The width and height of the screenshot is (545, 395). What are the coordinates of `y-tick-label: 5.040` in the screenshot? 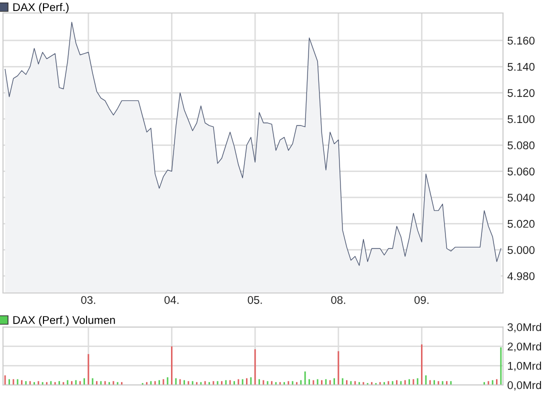 It's located at (521, 198).